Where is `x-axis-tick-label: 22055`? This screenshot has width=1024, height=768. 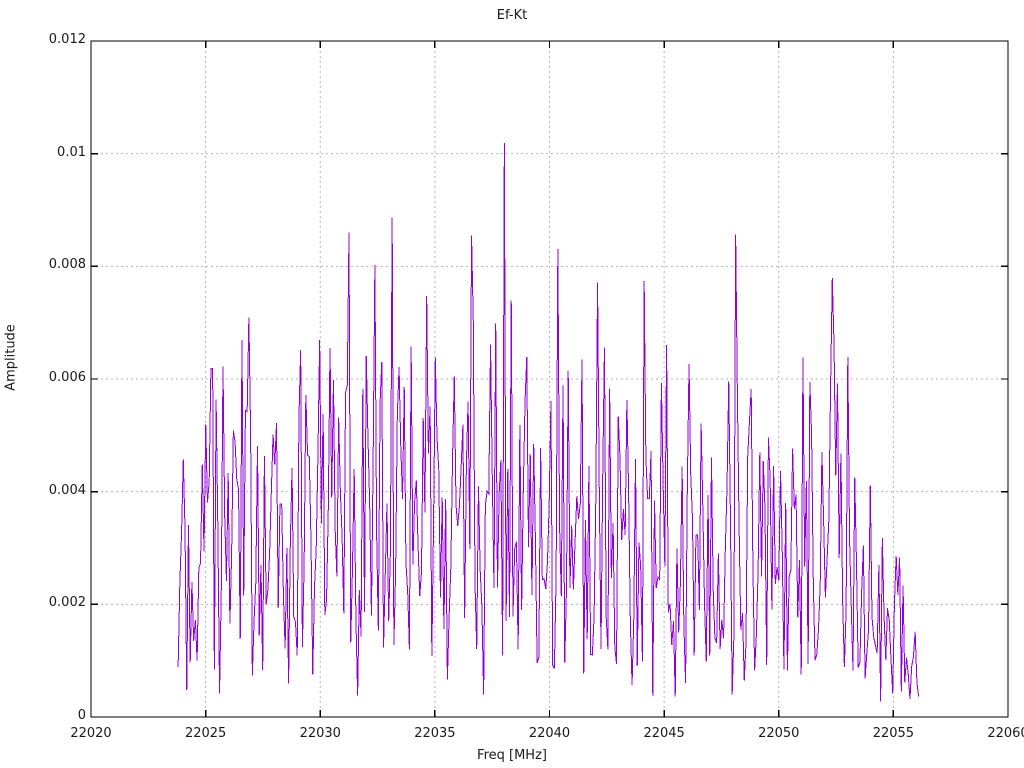
x-axis-tick-label: 22055 is located at coordinates (893, 733).